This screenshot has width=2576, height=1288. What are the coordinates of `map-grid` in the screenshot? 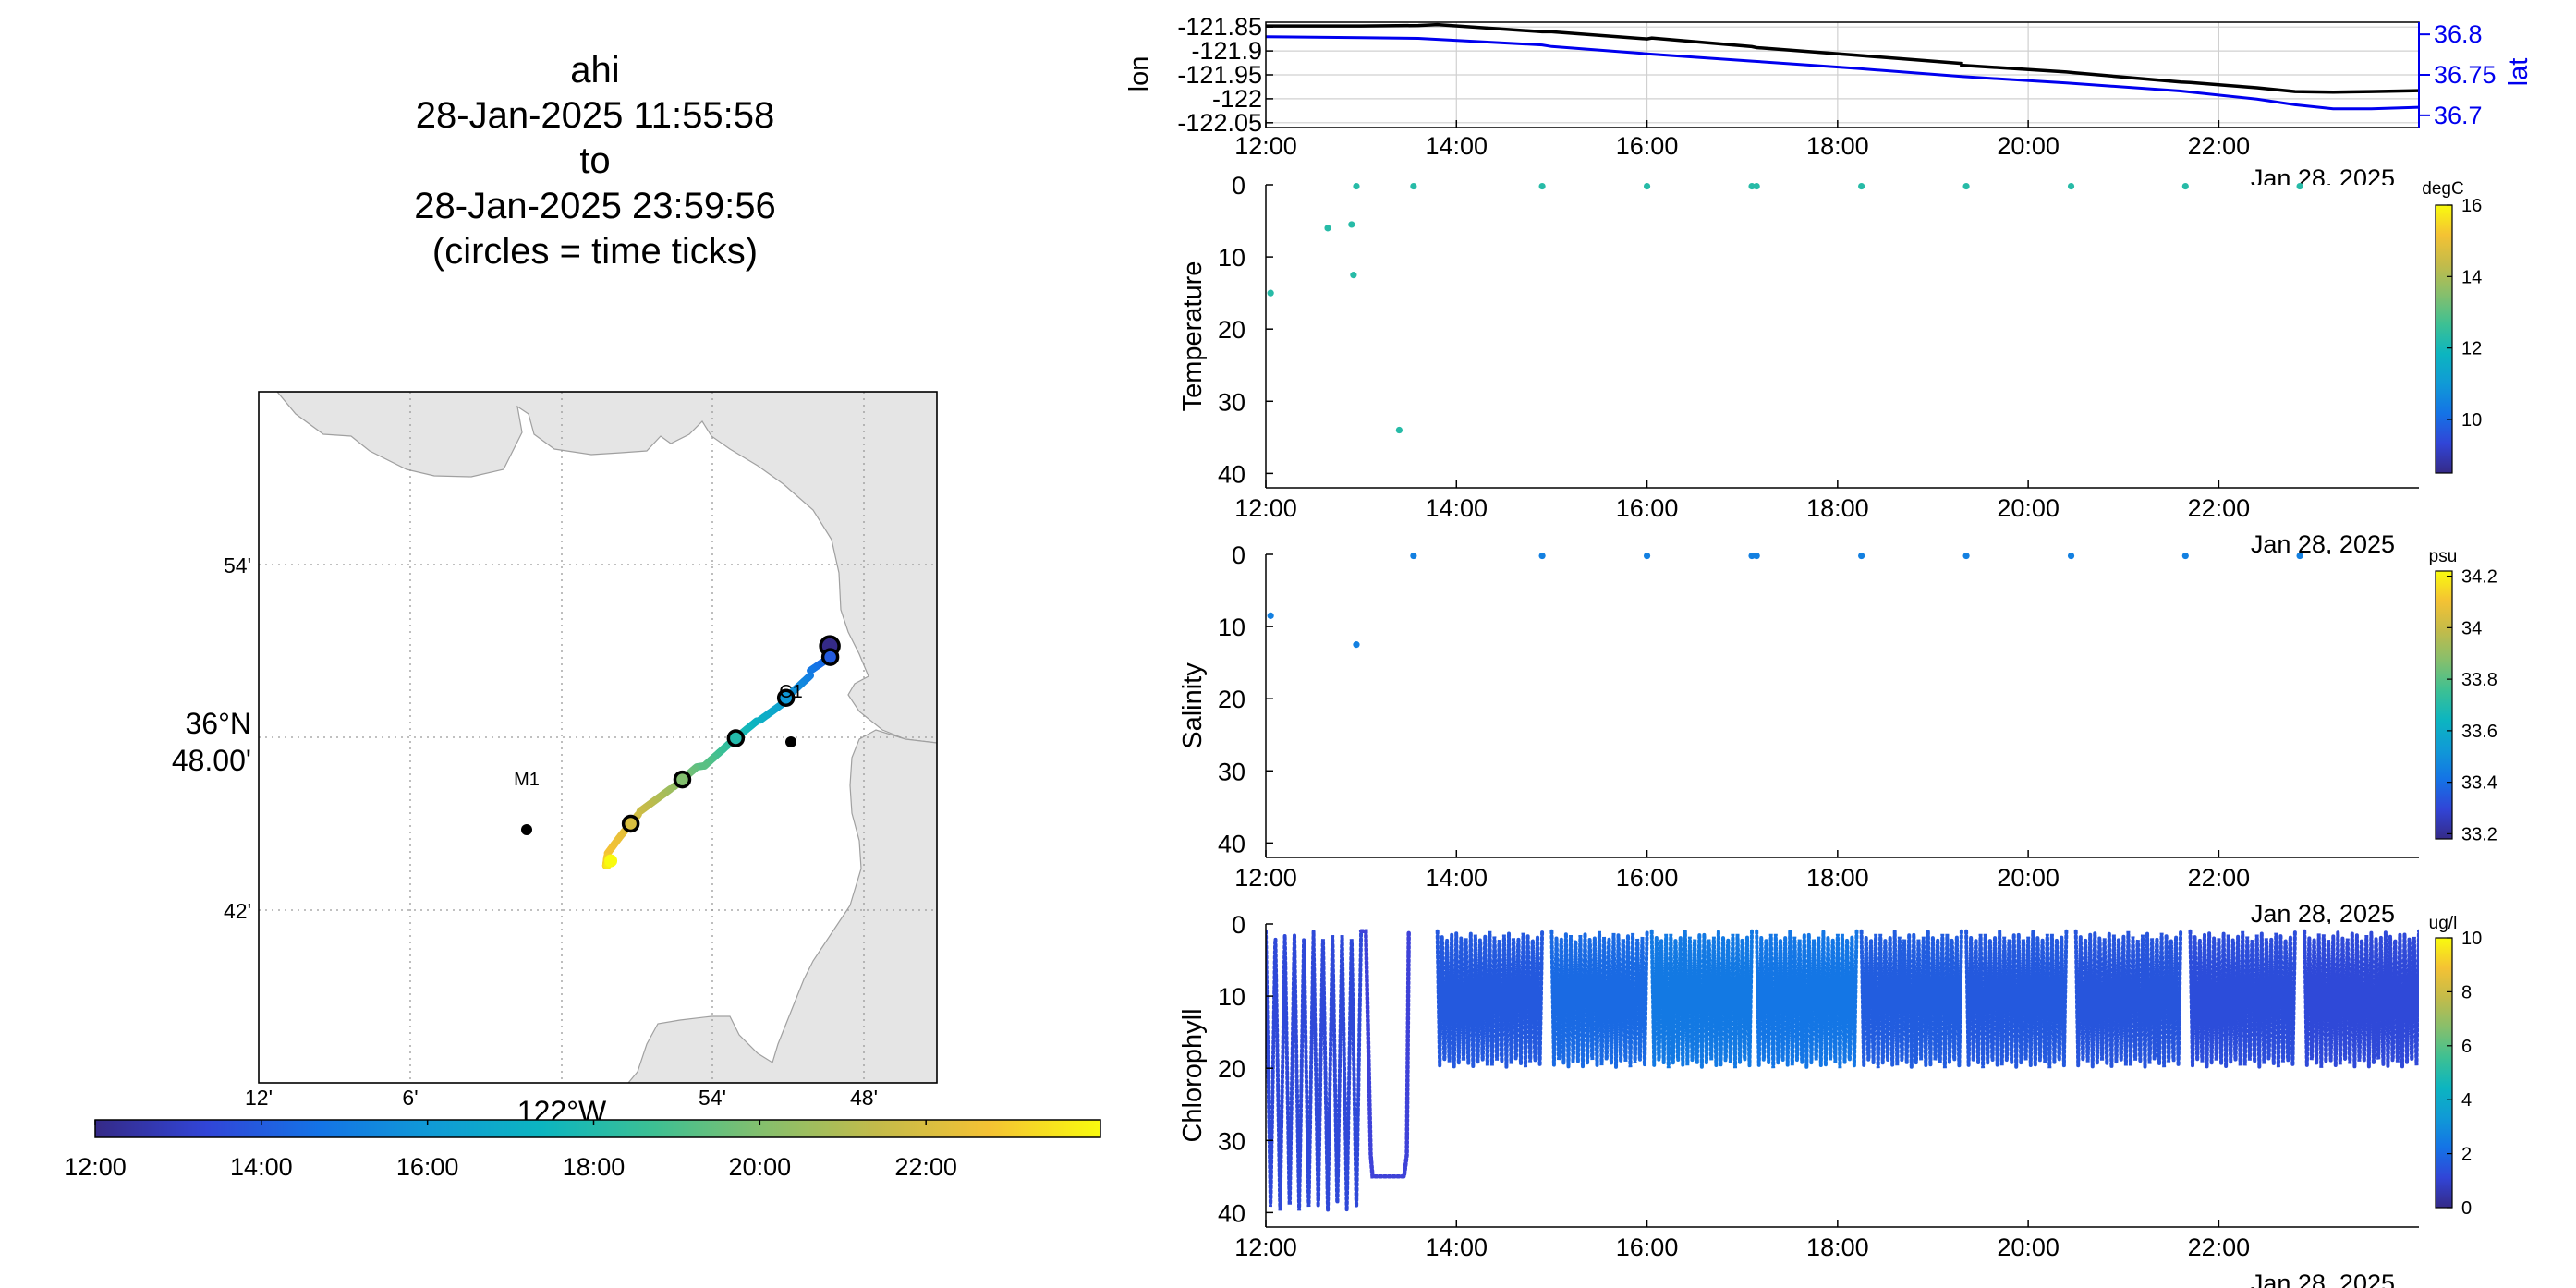 It's located at (598, 737).